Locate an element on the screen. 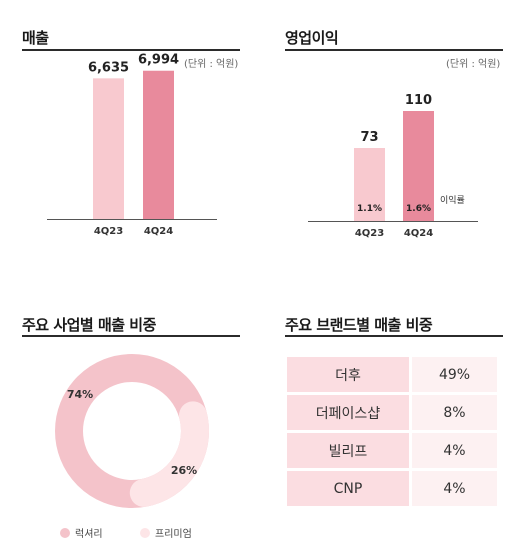 The width and height of the screenshot is (514, 559). sales-title-rule is located at coordinates (131, 50).